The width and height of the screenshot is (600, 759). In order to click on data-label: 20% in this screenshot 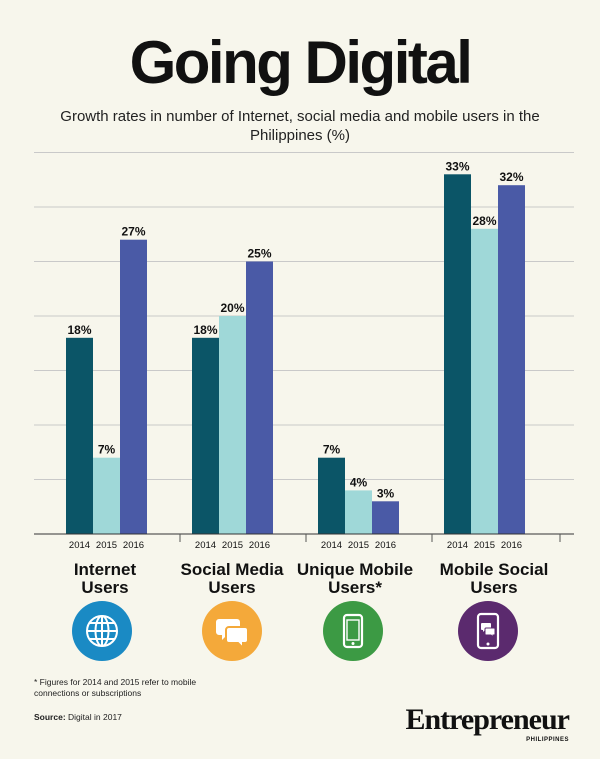, I will do `click(232, 308)`.